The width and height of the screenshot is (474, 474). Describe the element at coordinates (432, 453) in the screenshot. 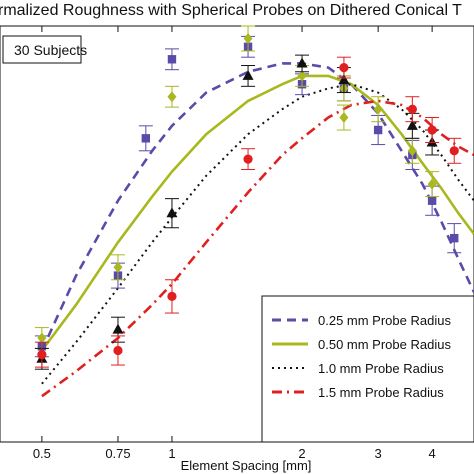

I see `x-tick-label-5: 4` at that location.